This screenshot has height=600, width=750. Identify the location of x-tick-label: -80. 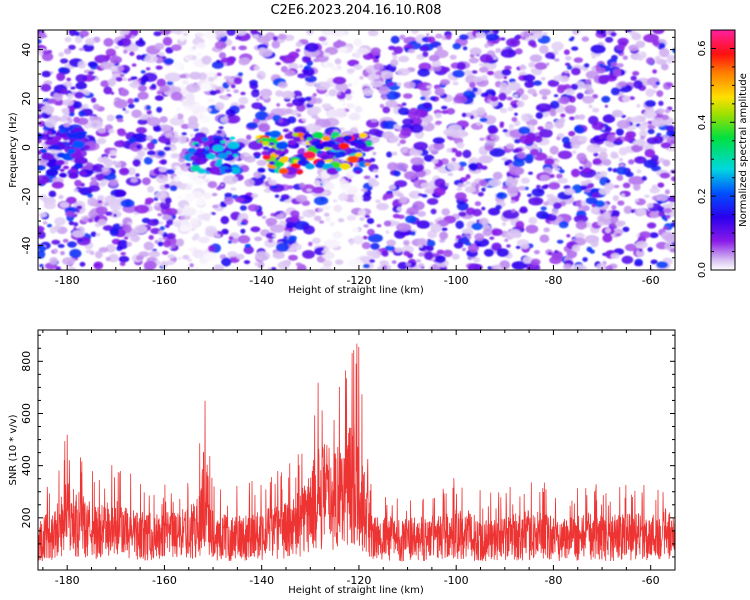
(553, 580).